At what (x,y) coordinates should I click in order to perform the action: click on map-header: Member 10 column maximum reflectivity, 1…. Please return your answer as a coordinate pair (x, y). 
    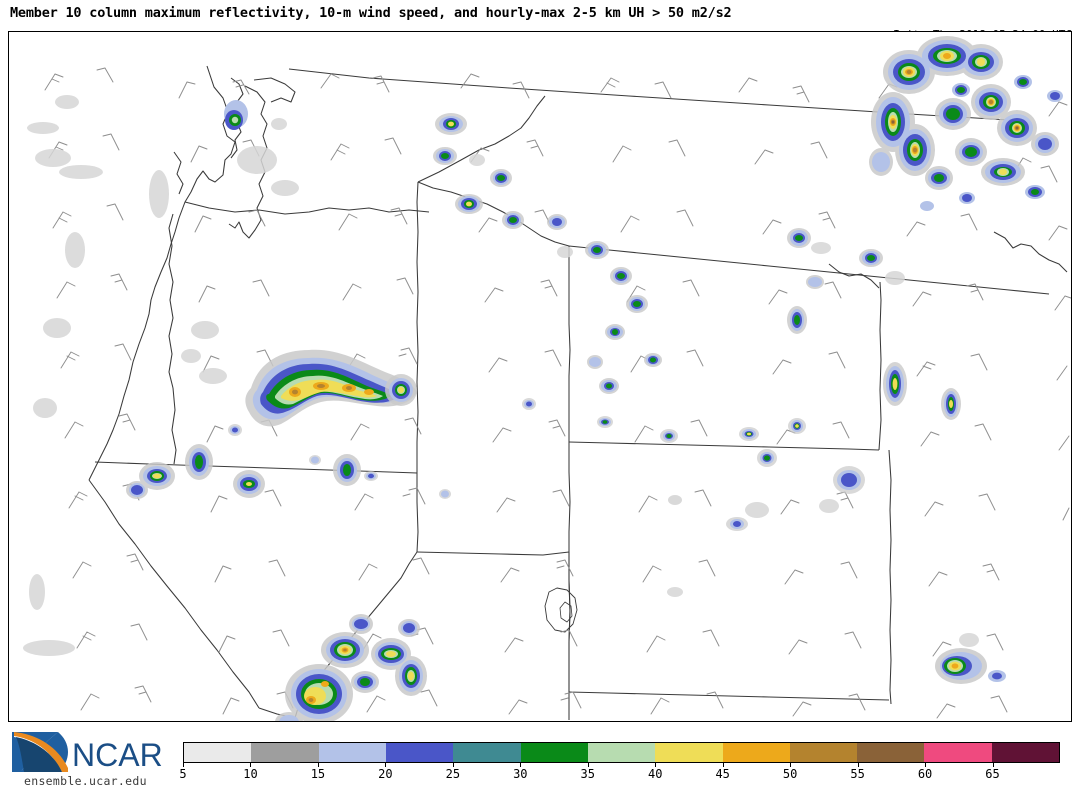
    Looking at the image, I should click on (540, 40).